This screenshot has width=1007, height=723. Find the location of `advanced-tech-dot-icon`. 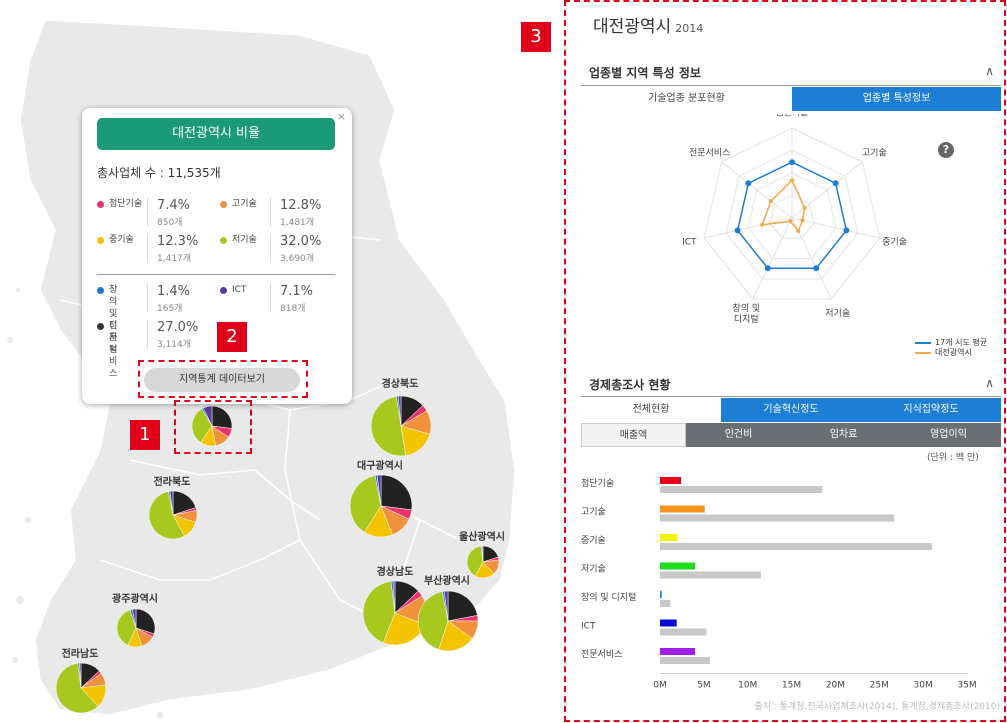

advanced-tech-dot-icon is located at coordinates (100, 204).